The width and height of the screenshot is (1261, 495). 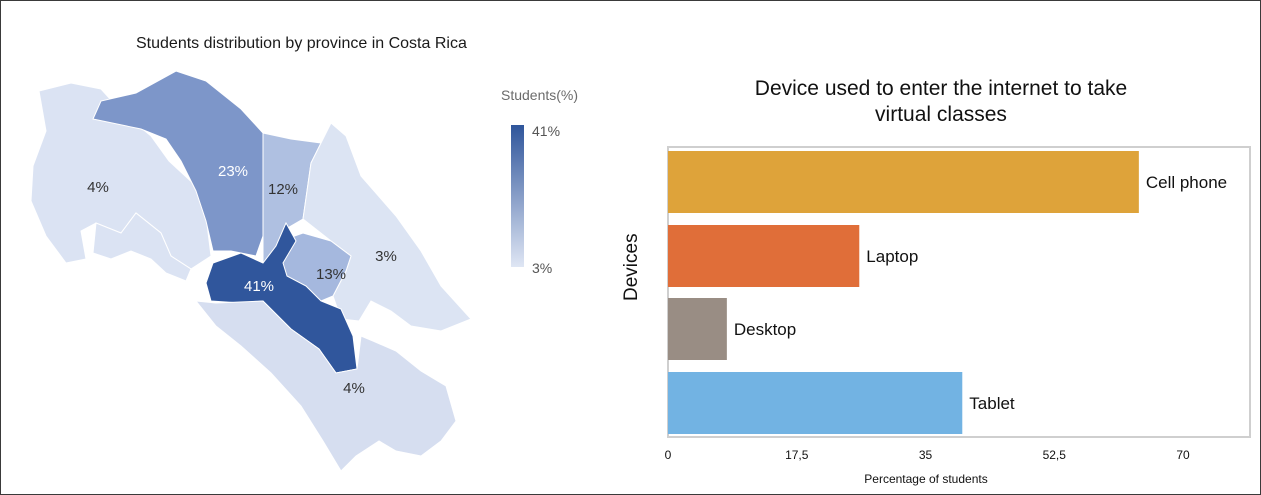 I want to click on bar-label-tablet: Tablet, so click(x=992, y=403).